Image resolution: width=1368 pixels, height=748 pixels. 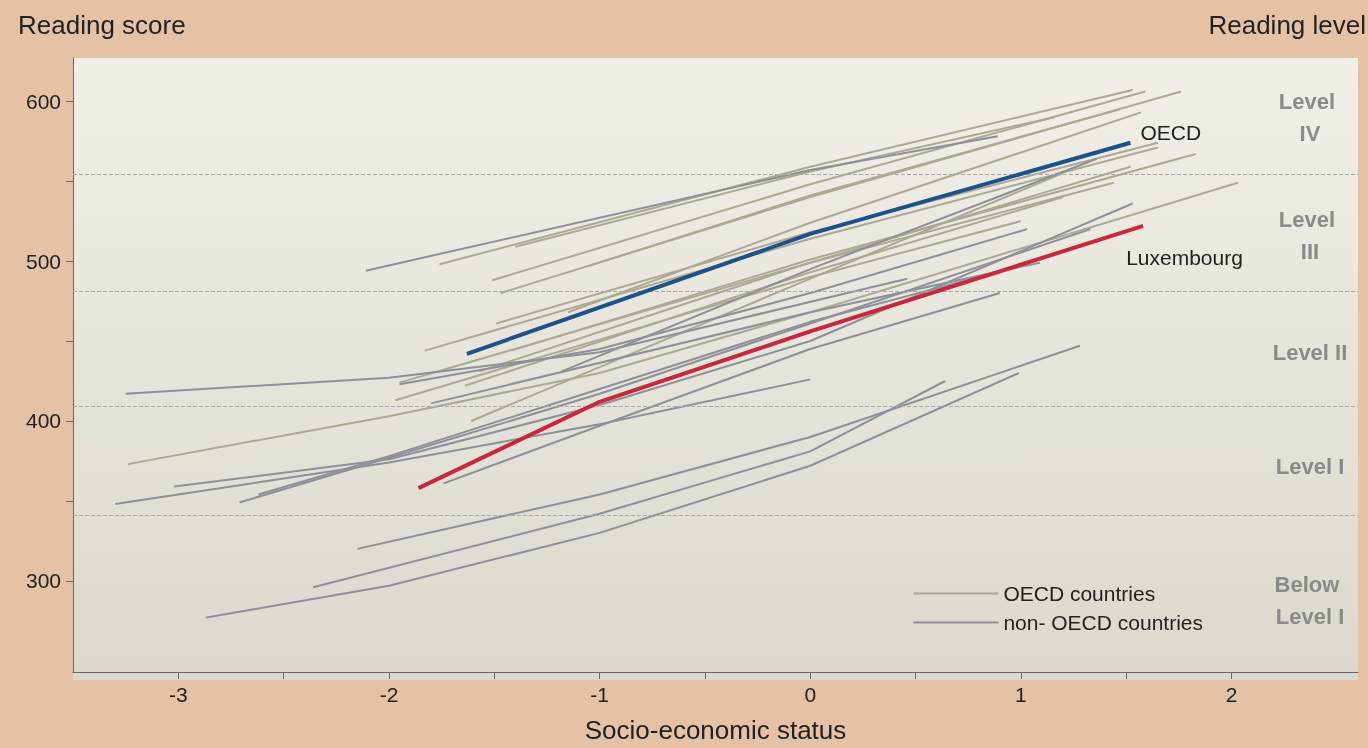 What do you see at coordinates (178, 694) in the screenshot?
I see `x-tick-label: -3` at bounding box center [178, 694].